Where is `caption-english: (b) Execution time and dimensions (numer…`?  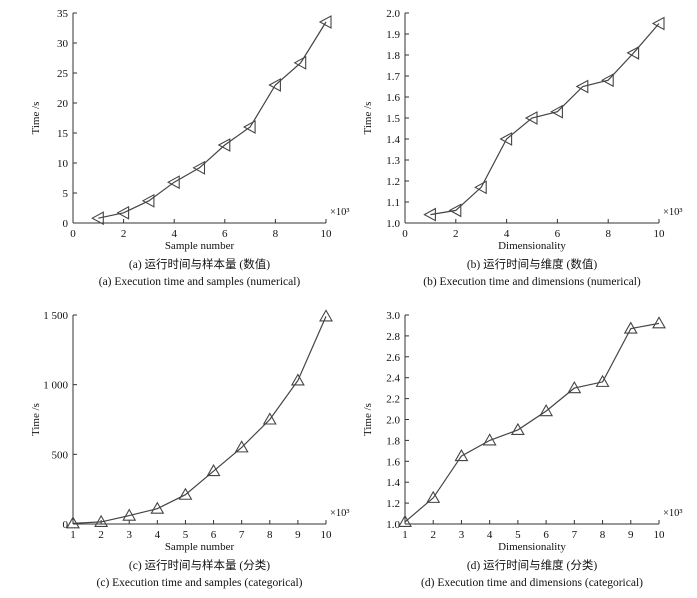 caption-english: (b) Execution time and dimensions (numer… is located at coordinates (532, 282).